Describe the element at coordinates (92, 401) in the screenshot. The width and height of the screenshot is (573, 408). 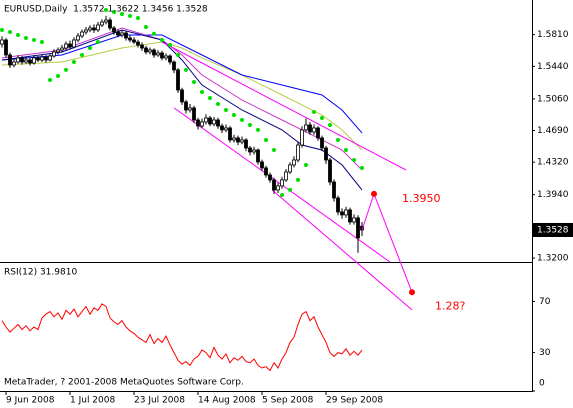
I see `x-tick-label: 1 Jul 2008` at that location.